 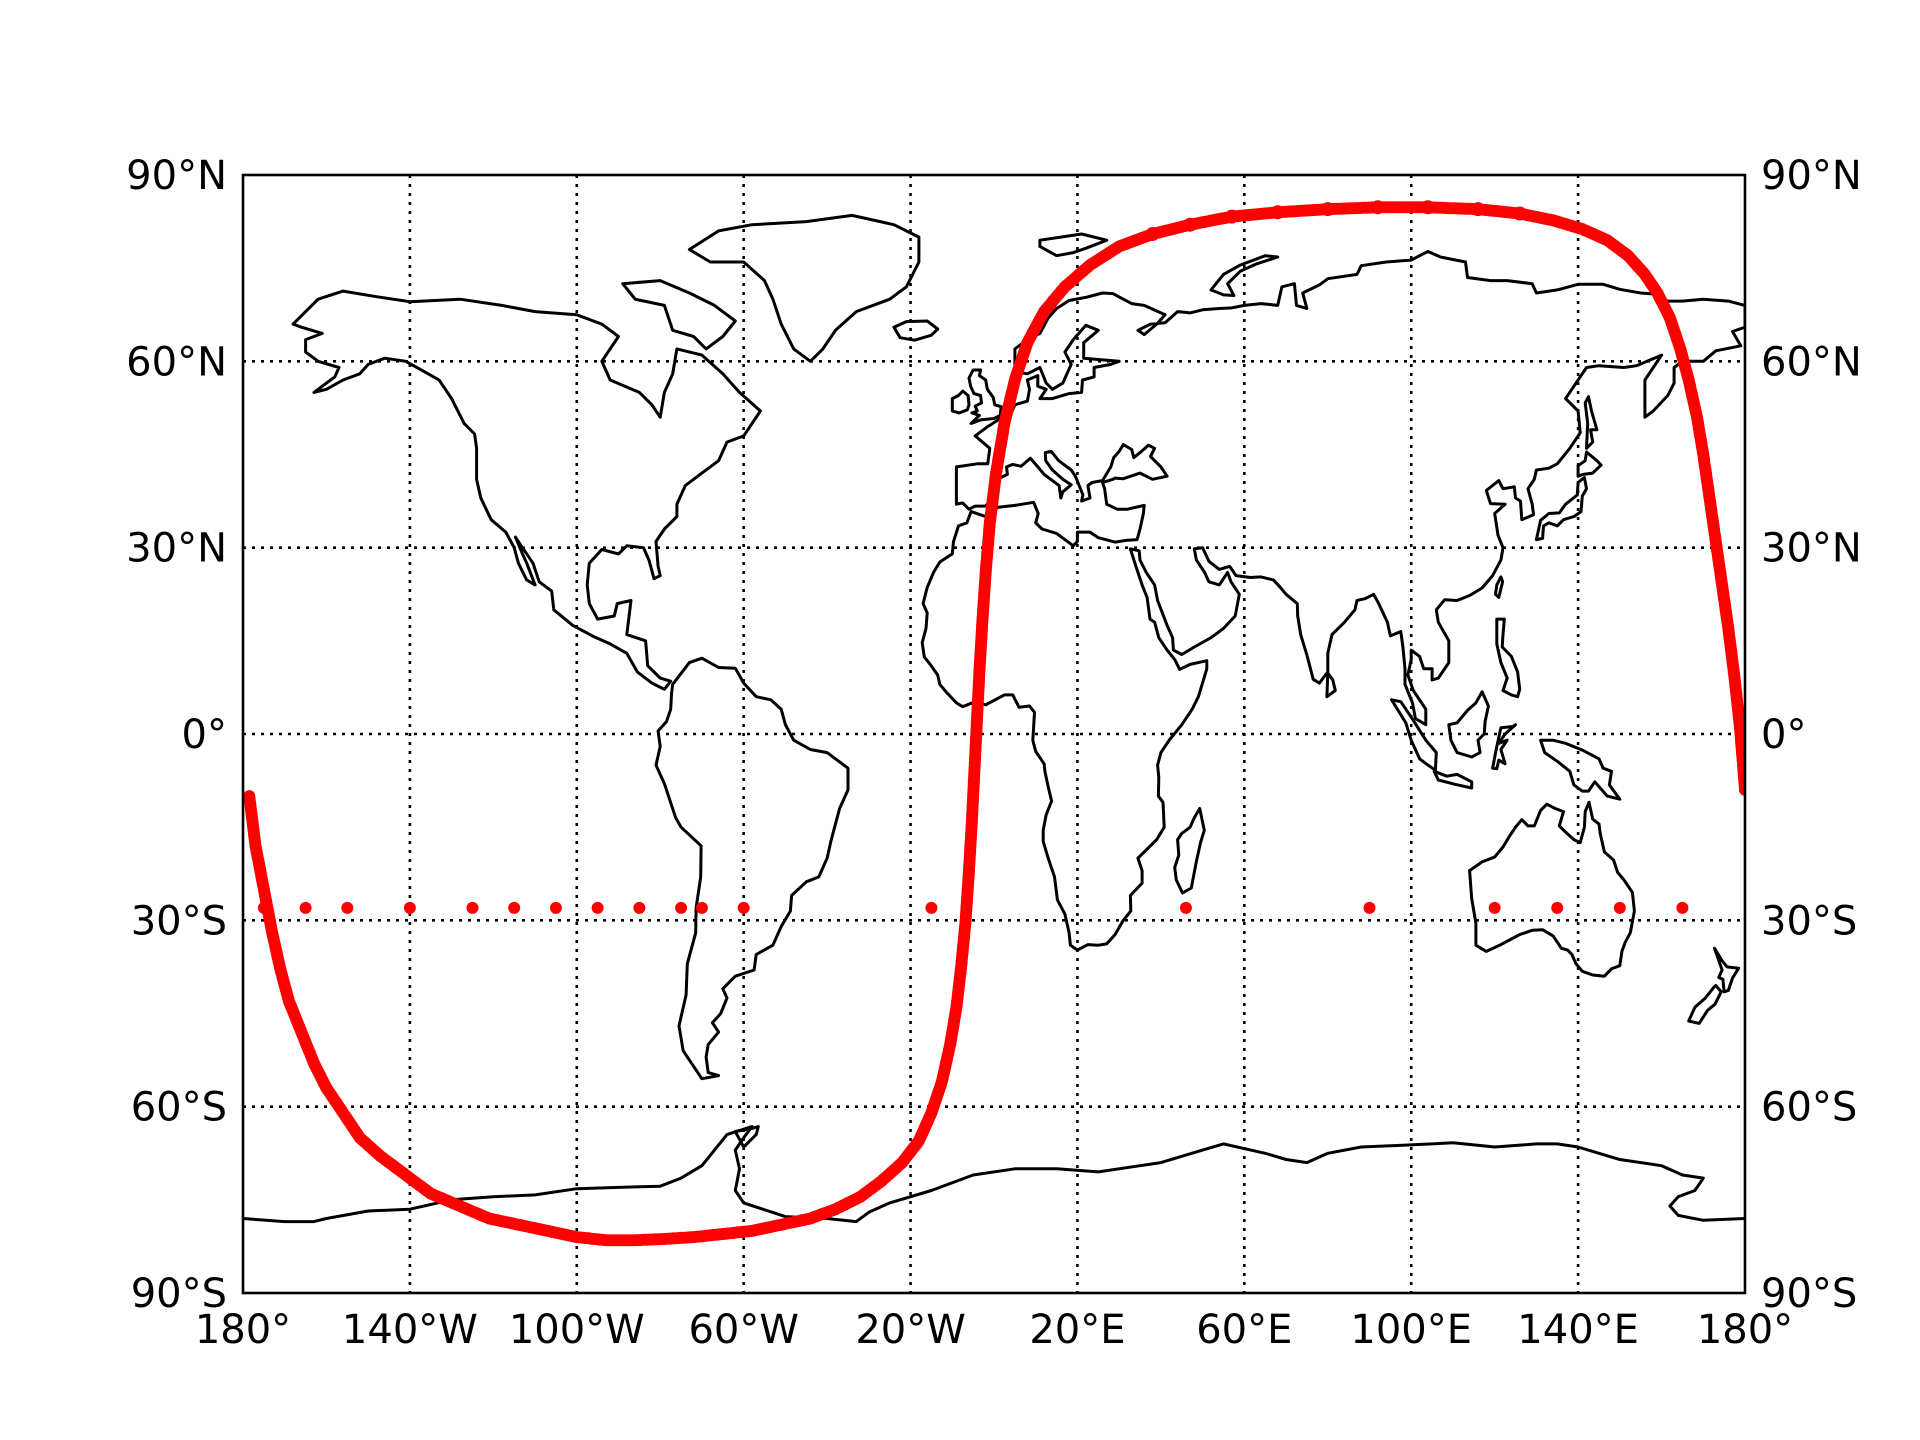 I want to click on y-tick-label-right: 90°S, so click(x=1809, y=1294).